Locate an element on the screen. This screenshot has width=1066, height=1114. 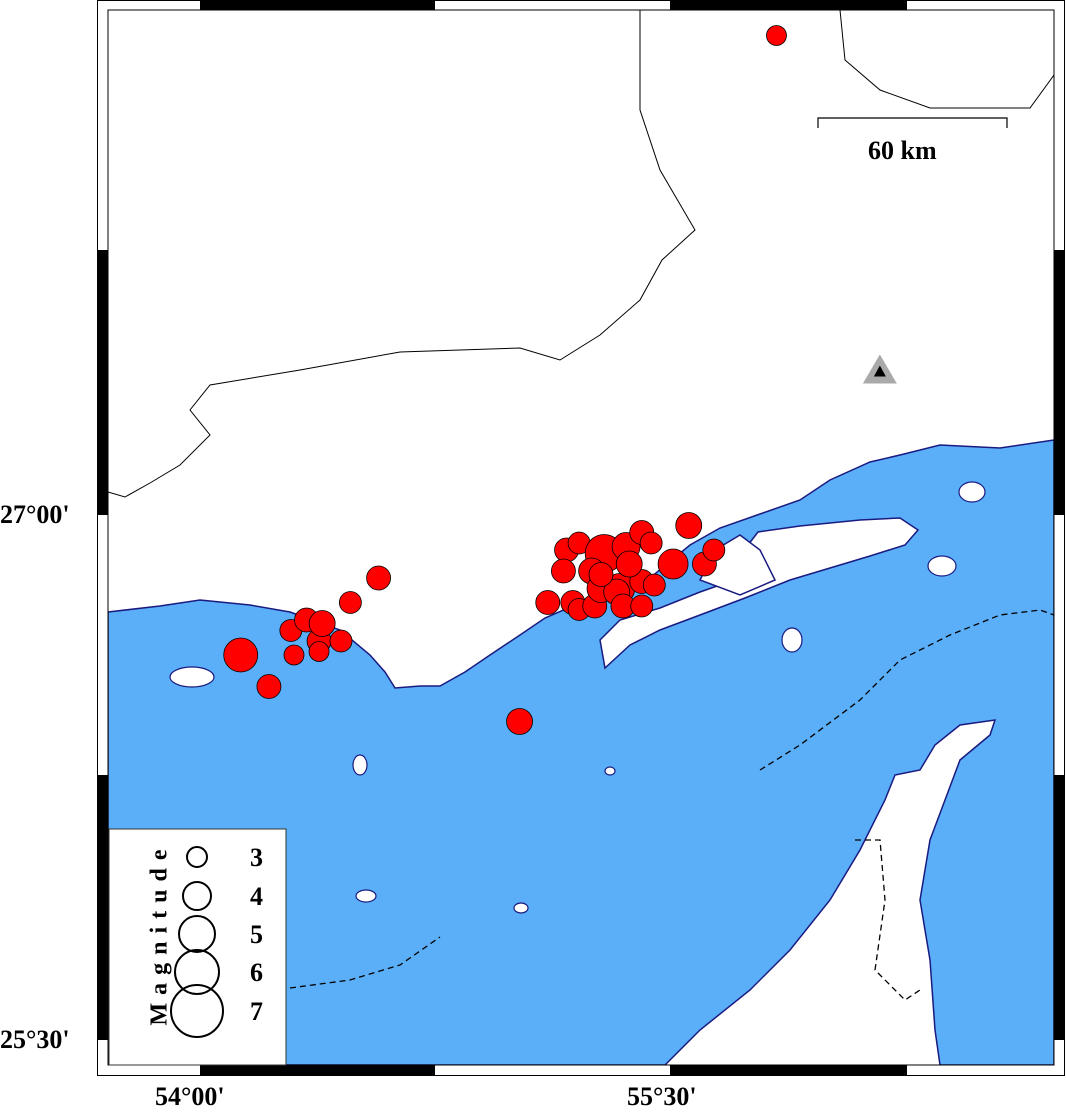
x-tick-label: 55°30' is located at coordinates (662, 1096).